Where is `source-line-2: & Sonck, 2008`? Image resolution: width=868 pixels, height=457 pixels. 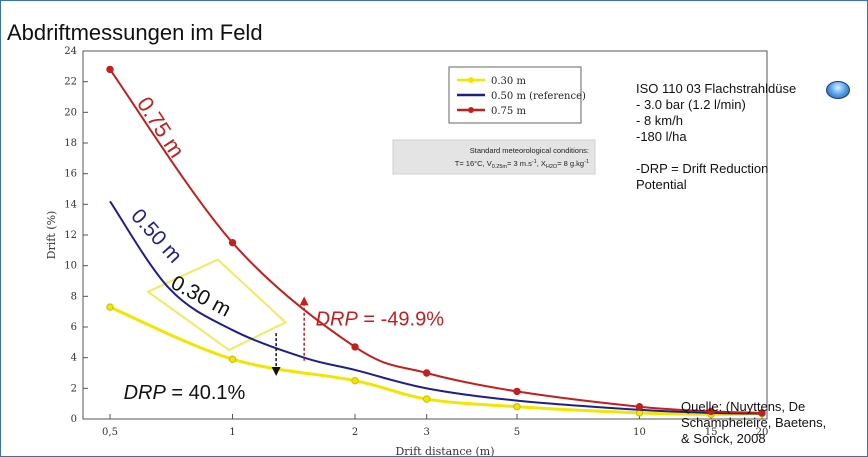 source-line-2: & Sonck, 2008 is located at coordinates (723, 438).